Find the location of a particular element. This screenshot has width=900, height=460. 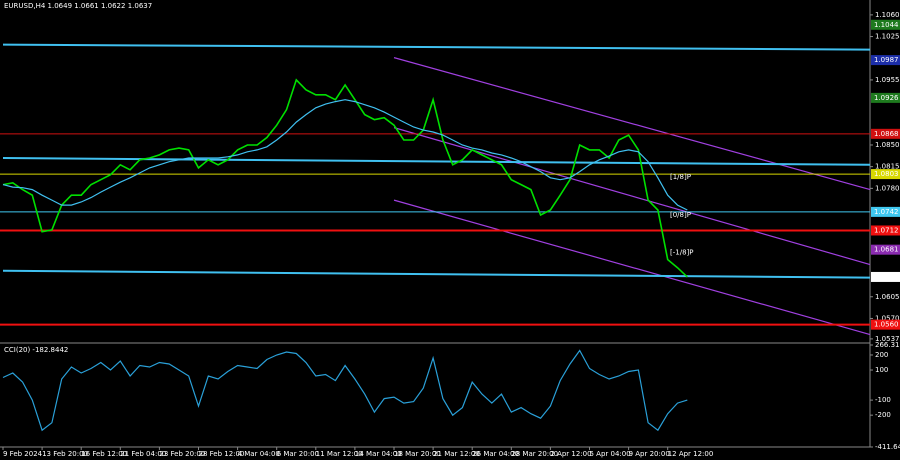

x-tick-label: 21 Mar 12:00 is located at coordinates (456, 454).